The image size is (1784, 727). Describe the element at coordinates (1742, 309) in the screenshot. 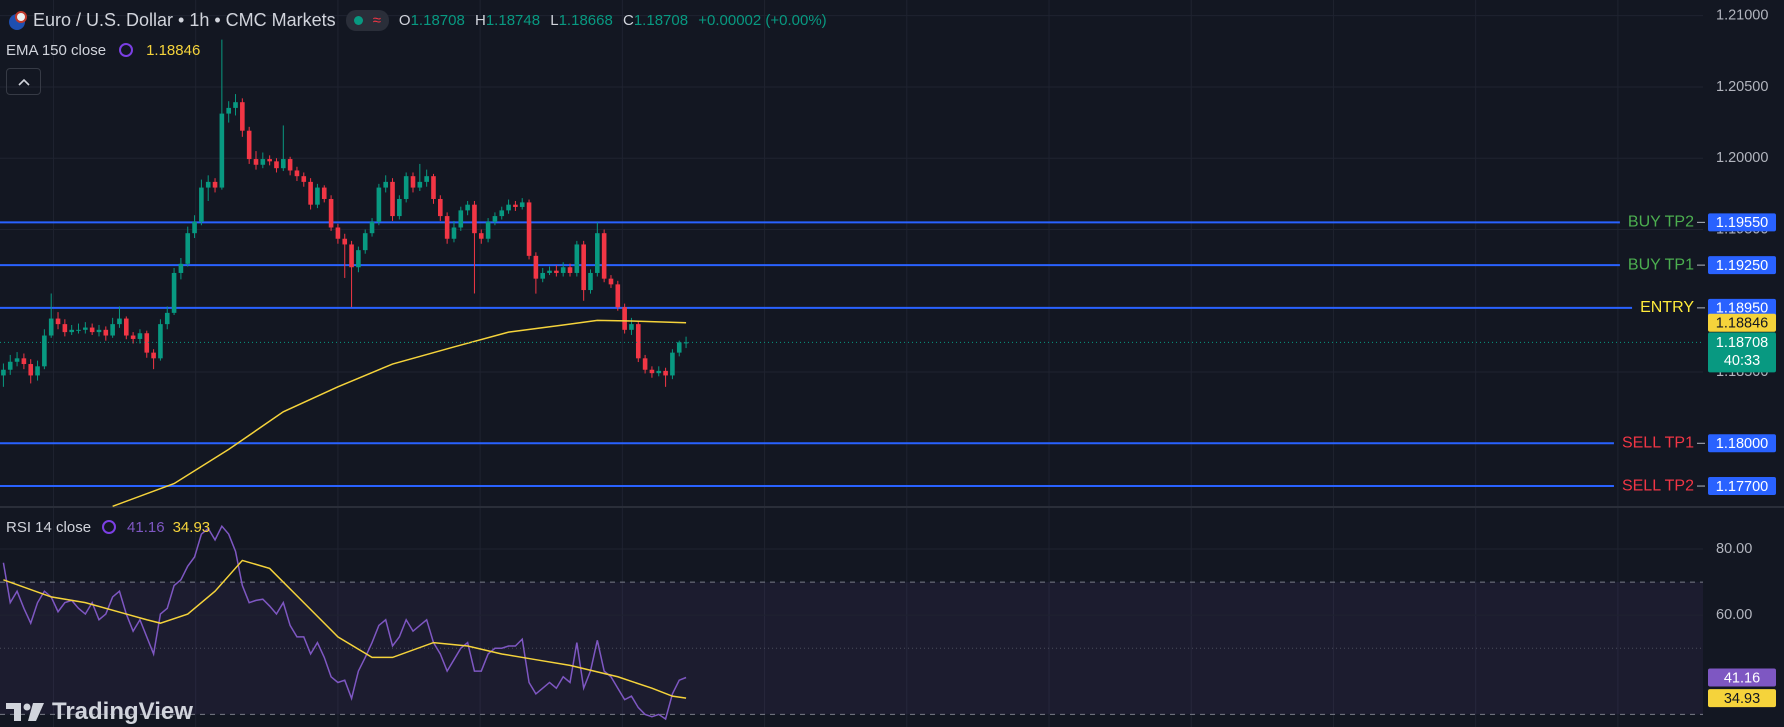

I see `level-value-label: 1.18950` at that location.